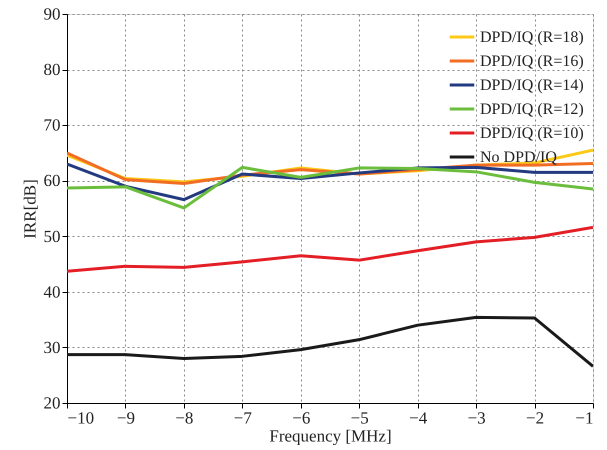  Describe the element at coordinates (125, 418) in the screenshot. I see `x-tick-label: −9` at that location.